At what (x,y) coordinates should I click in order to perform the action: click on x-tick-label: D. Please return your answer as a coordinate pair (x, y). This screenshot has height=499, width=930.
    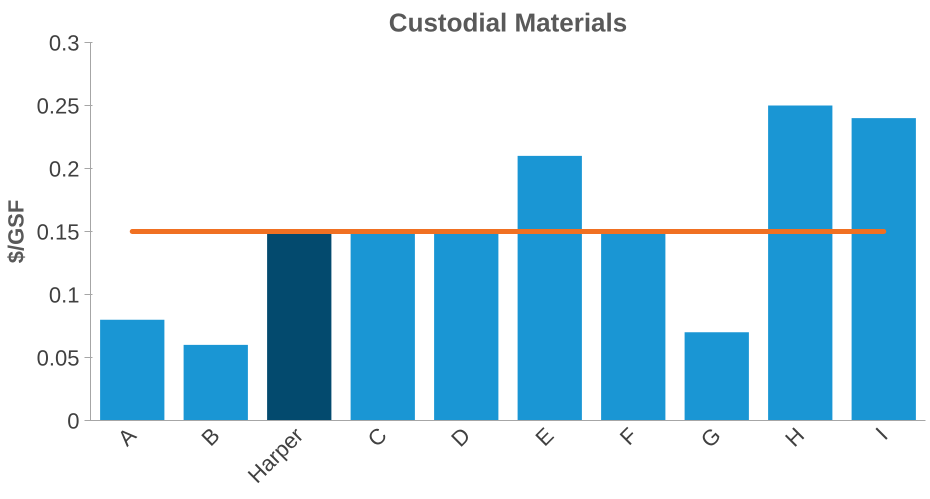
    Looking at the image, I should click on (461, 437).